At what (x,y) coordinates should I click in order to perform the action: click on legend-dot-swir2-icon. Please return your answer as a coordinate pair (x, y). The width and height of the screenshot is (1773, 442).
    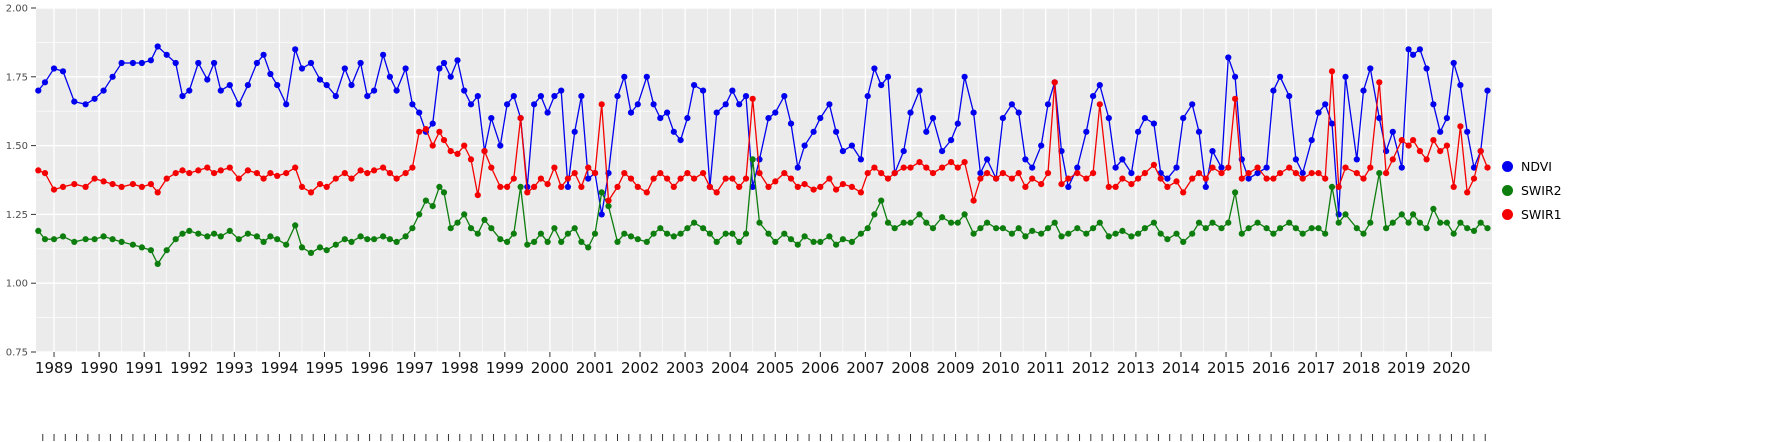
    Looking at the image, I should click on (1507, 190).